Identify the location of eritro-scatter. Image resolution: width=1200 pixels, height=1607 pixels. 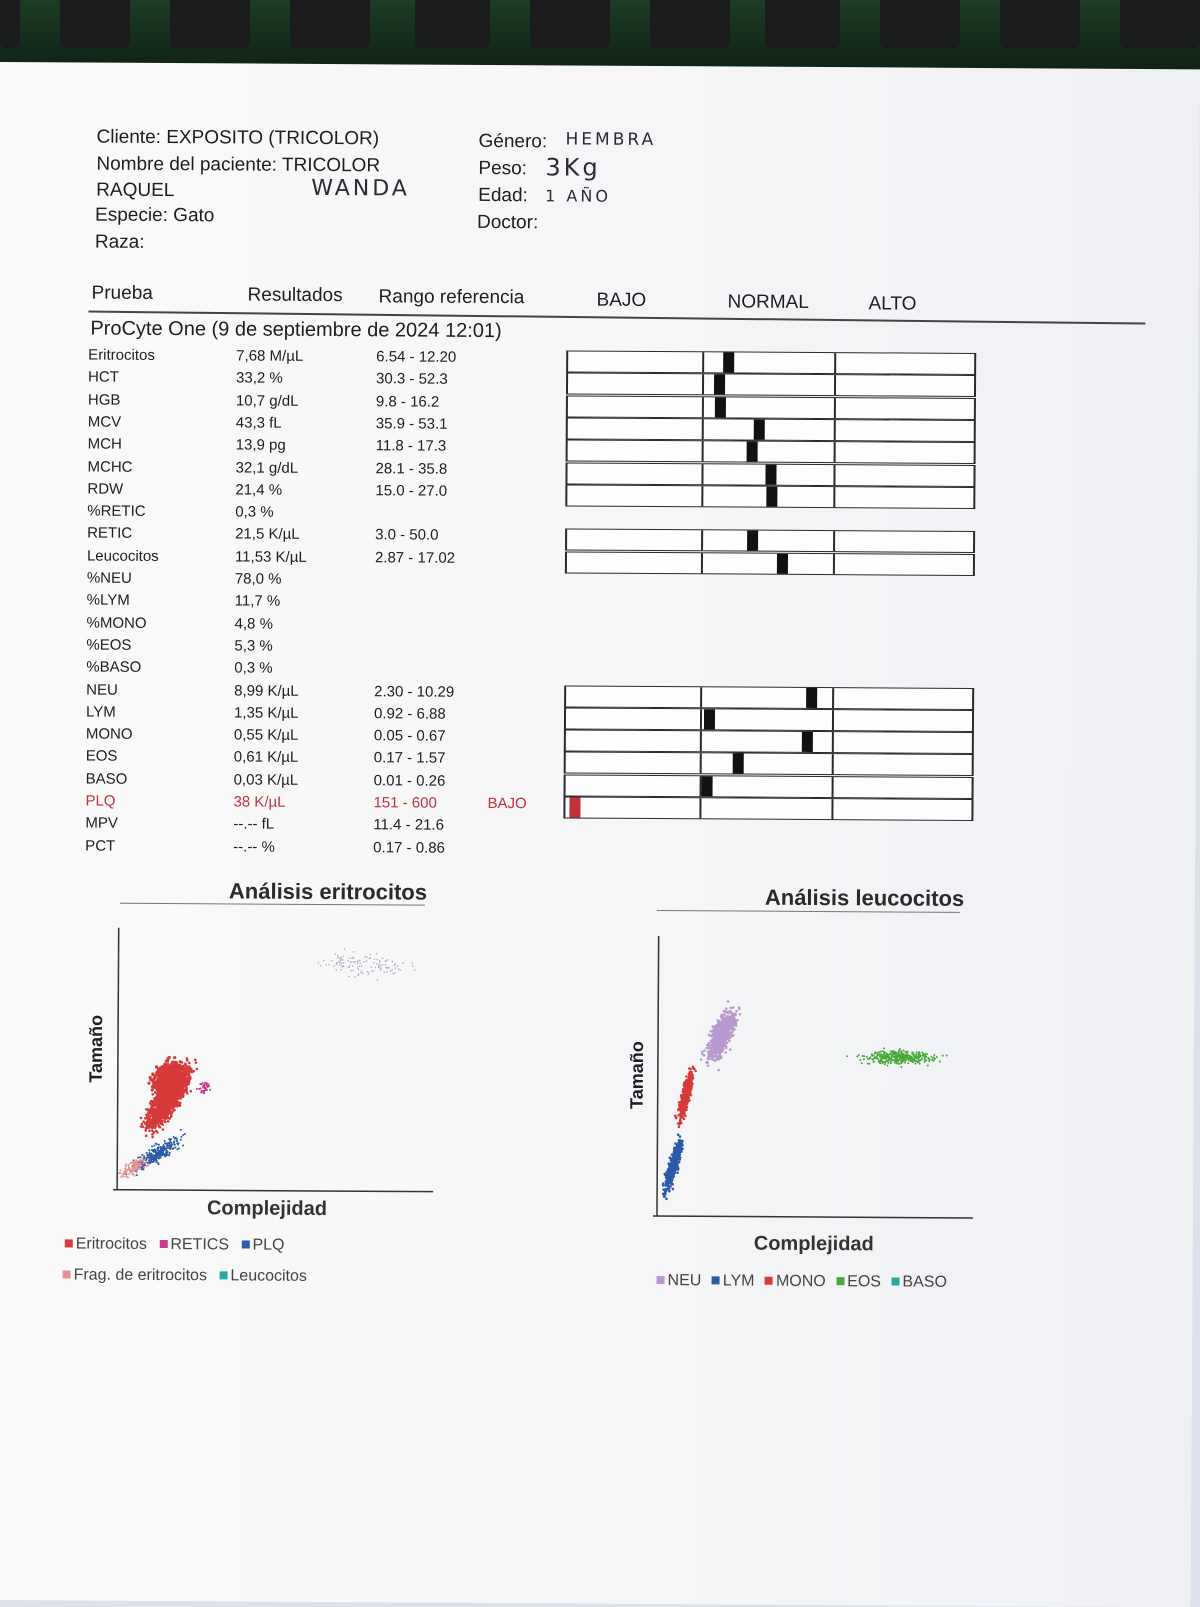
(273, 1060).